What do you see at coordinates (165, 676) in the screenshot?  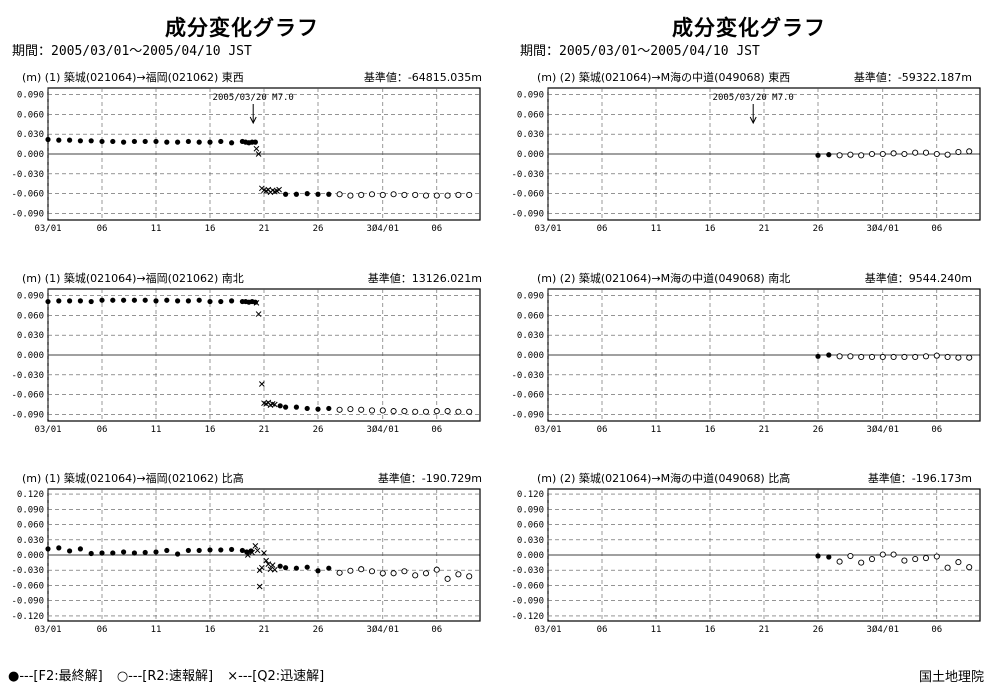 I see `legend-rapid: ○---[R2:速報解]` at bounding box center [165, 676].